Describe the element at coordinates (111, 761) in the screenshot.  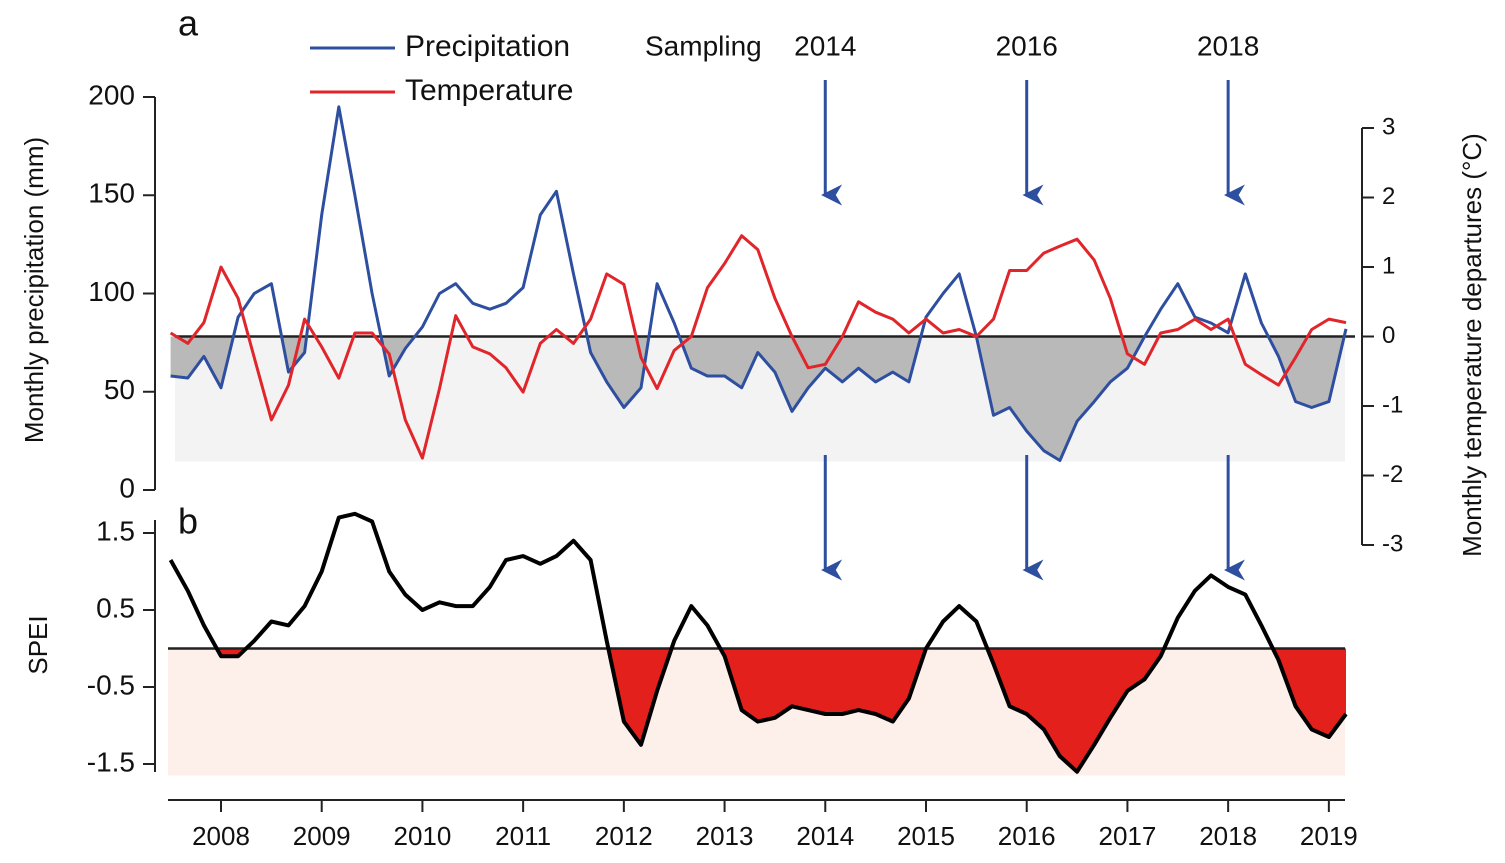
I see `y-tick-label: -1.5` at that location.